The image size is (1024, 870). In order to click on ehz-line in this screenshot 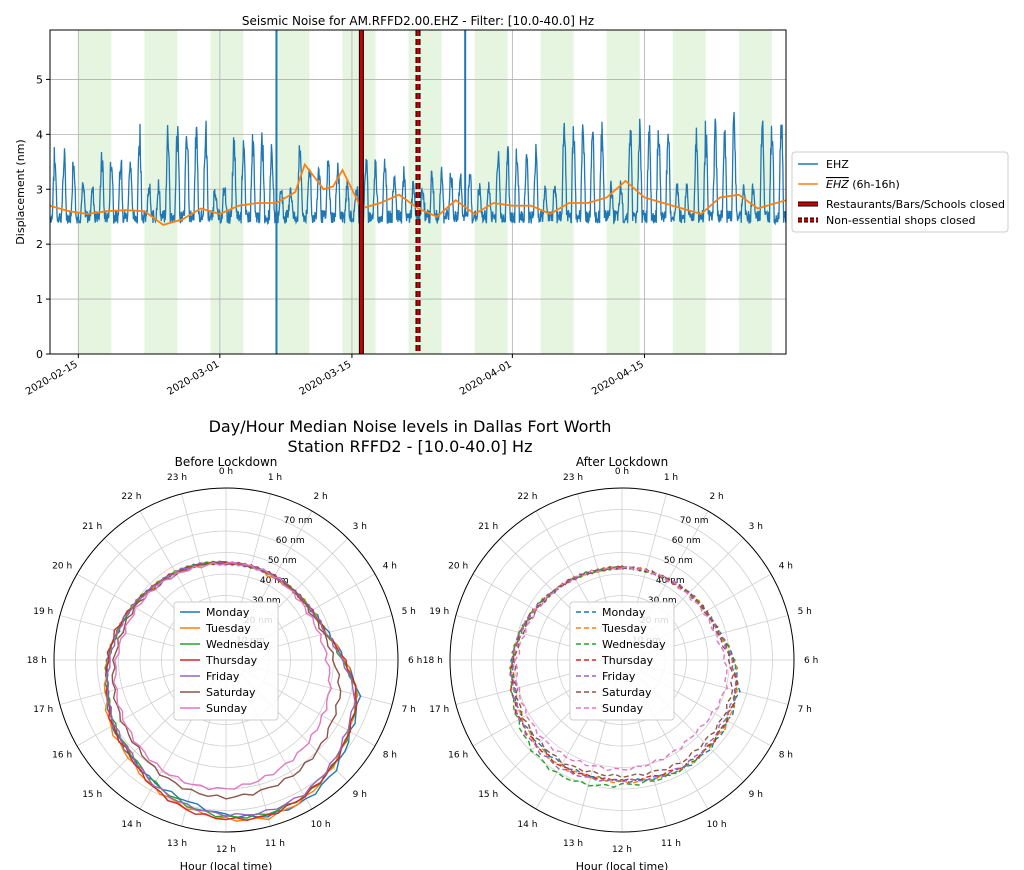, I will do `click(418, 168)`.